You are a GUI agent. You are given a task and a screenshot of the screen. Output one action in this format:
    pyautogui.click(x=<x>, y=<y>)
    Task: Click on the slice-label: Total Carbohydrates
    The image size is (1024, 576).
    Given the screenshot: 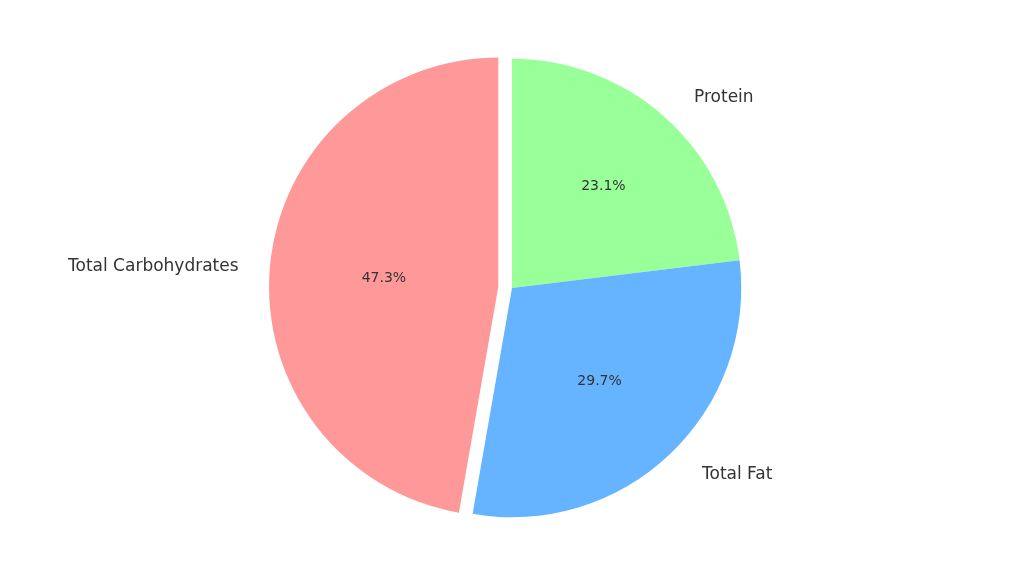 What is the action you would take?
    pyautogui.click(x=153, y=265)
    